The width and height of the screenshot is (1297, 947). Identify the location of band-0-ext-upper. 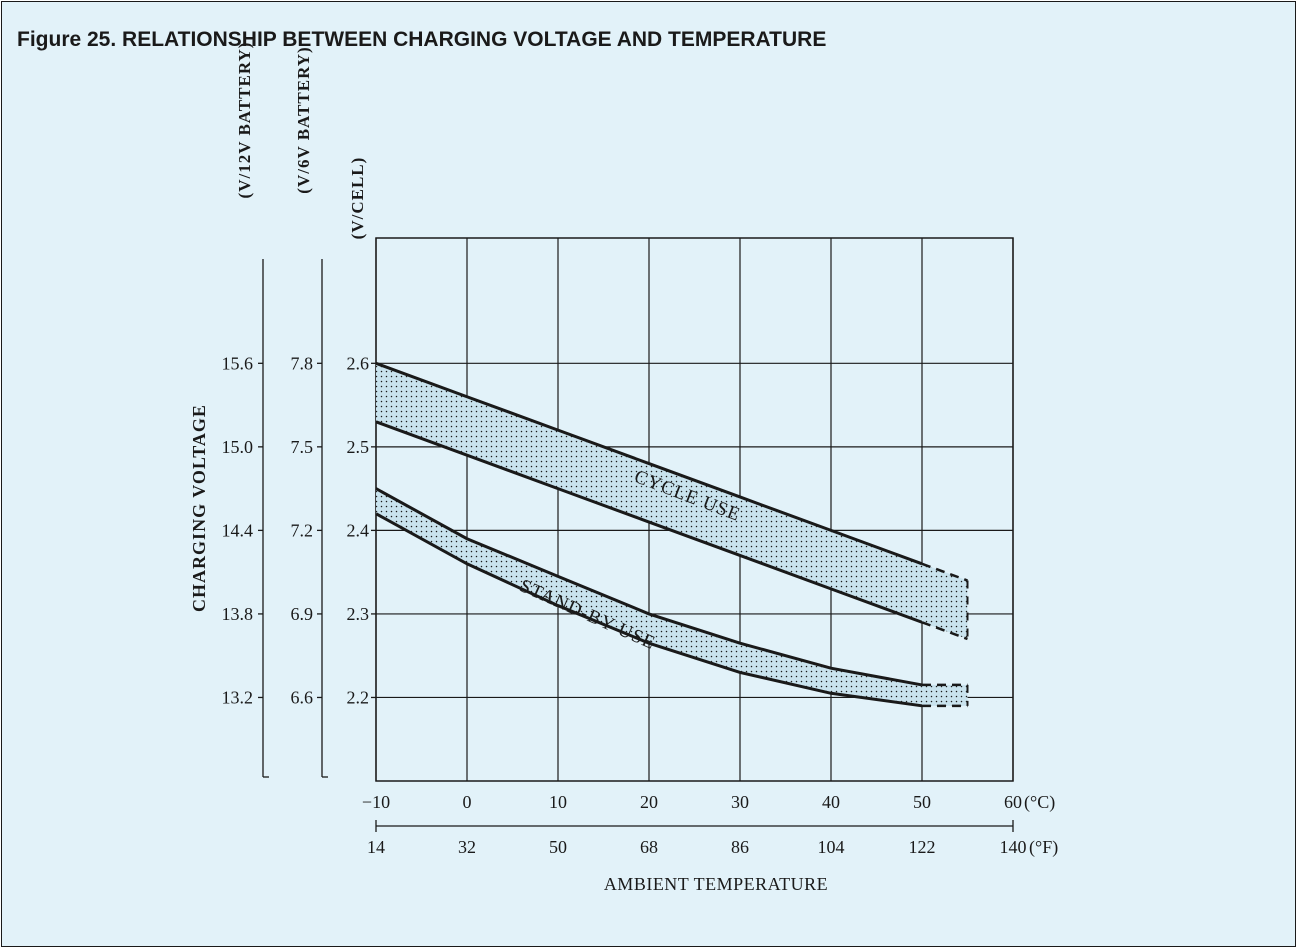
(944, 572).